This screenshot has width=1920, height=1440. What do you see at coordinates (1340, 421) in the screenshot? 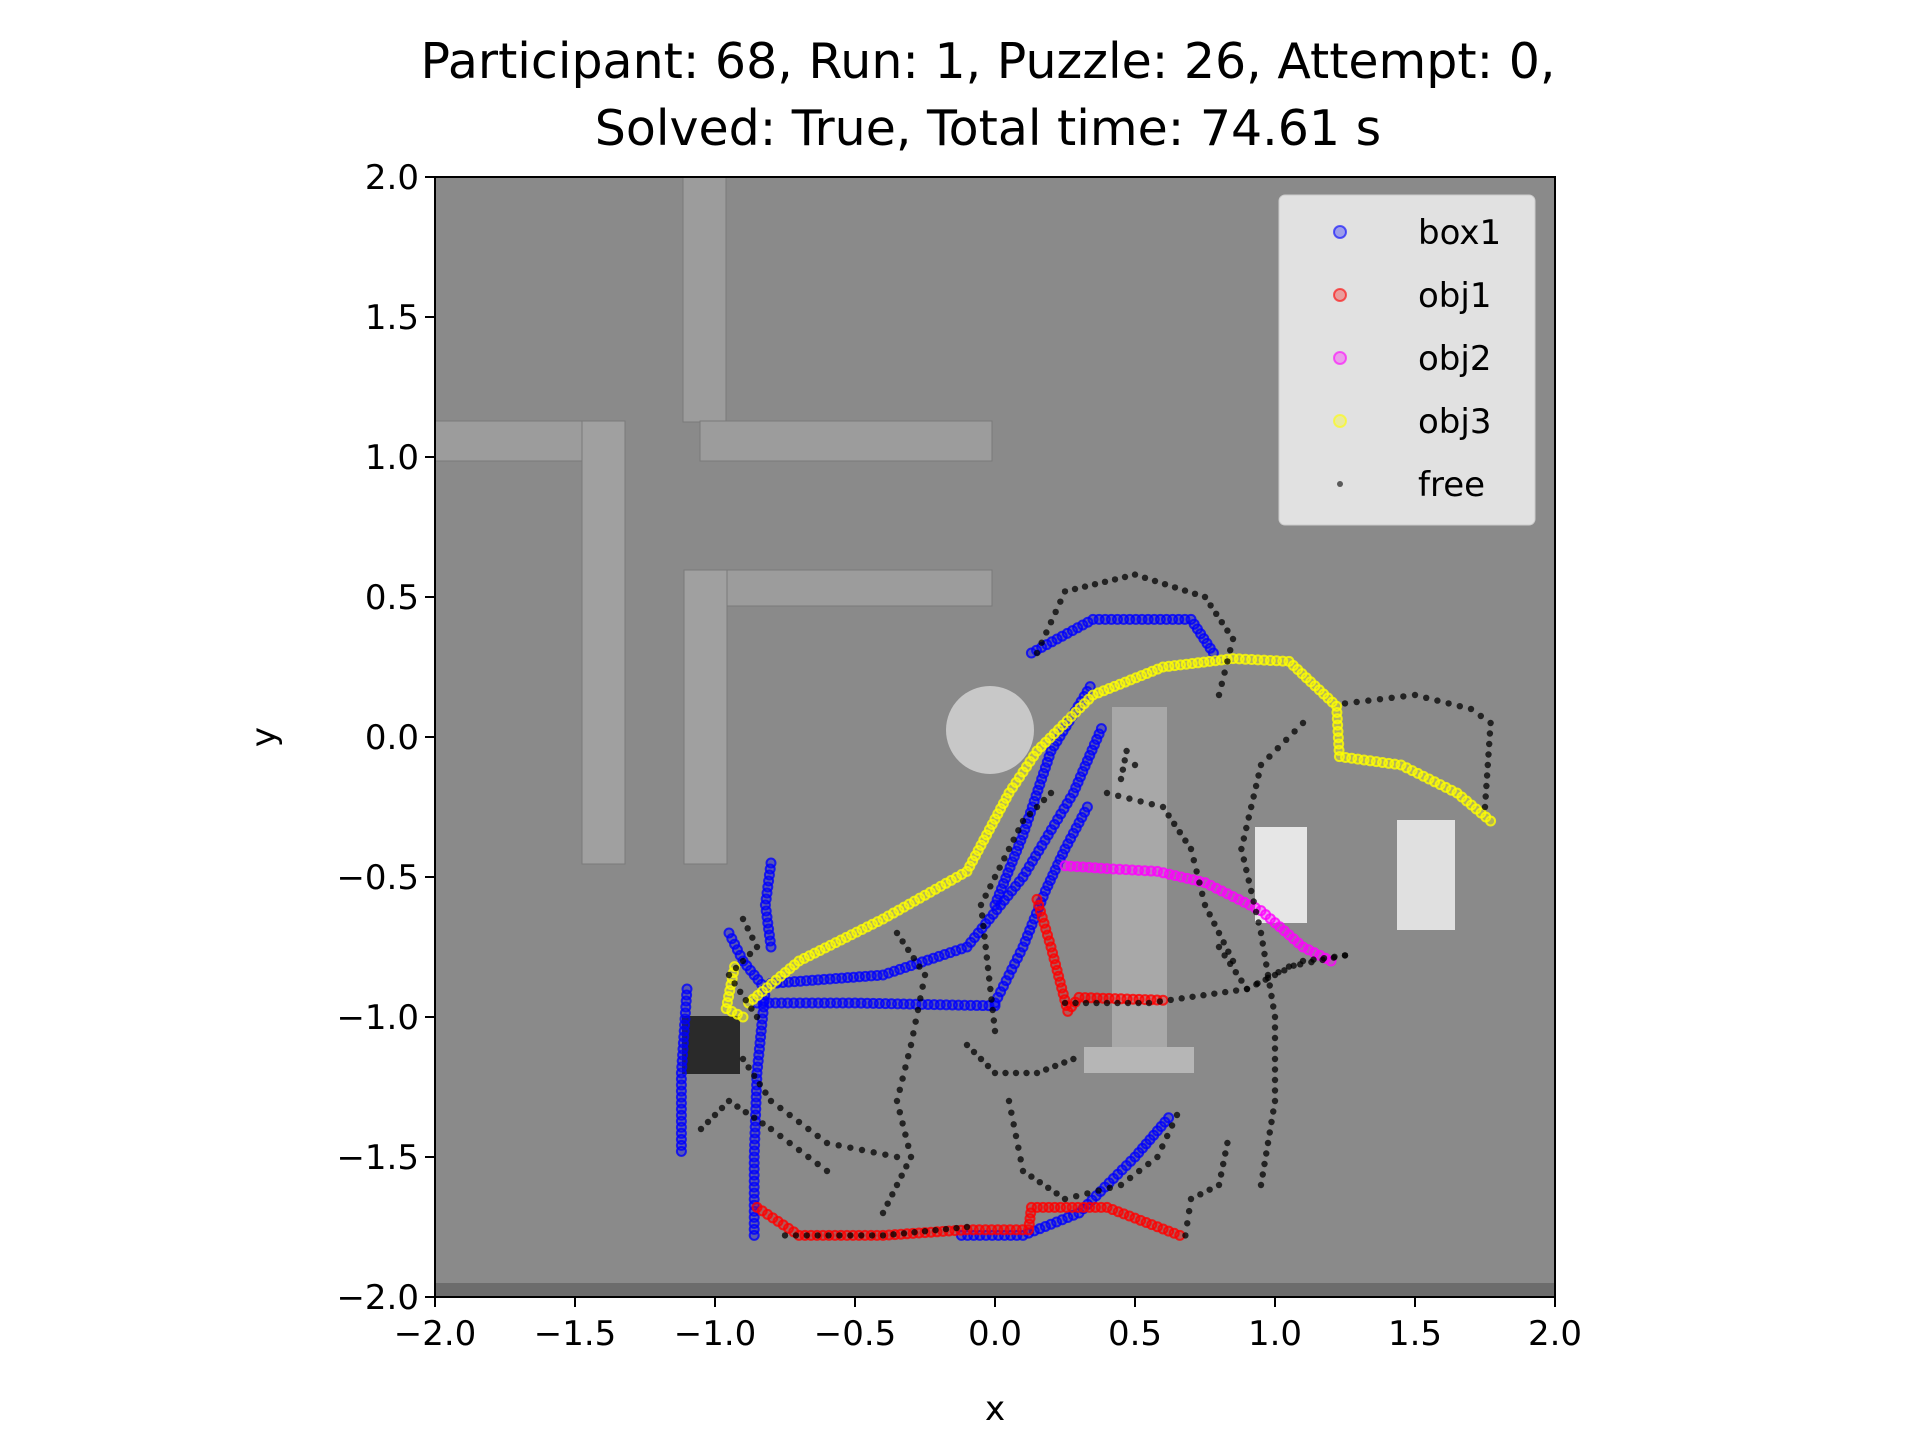
I see `legend-marker` at bounding box center [1340, 421].